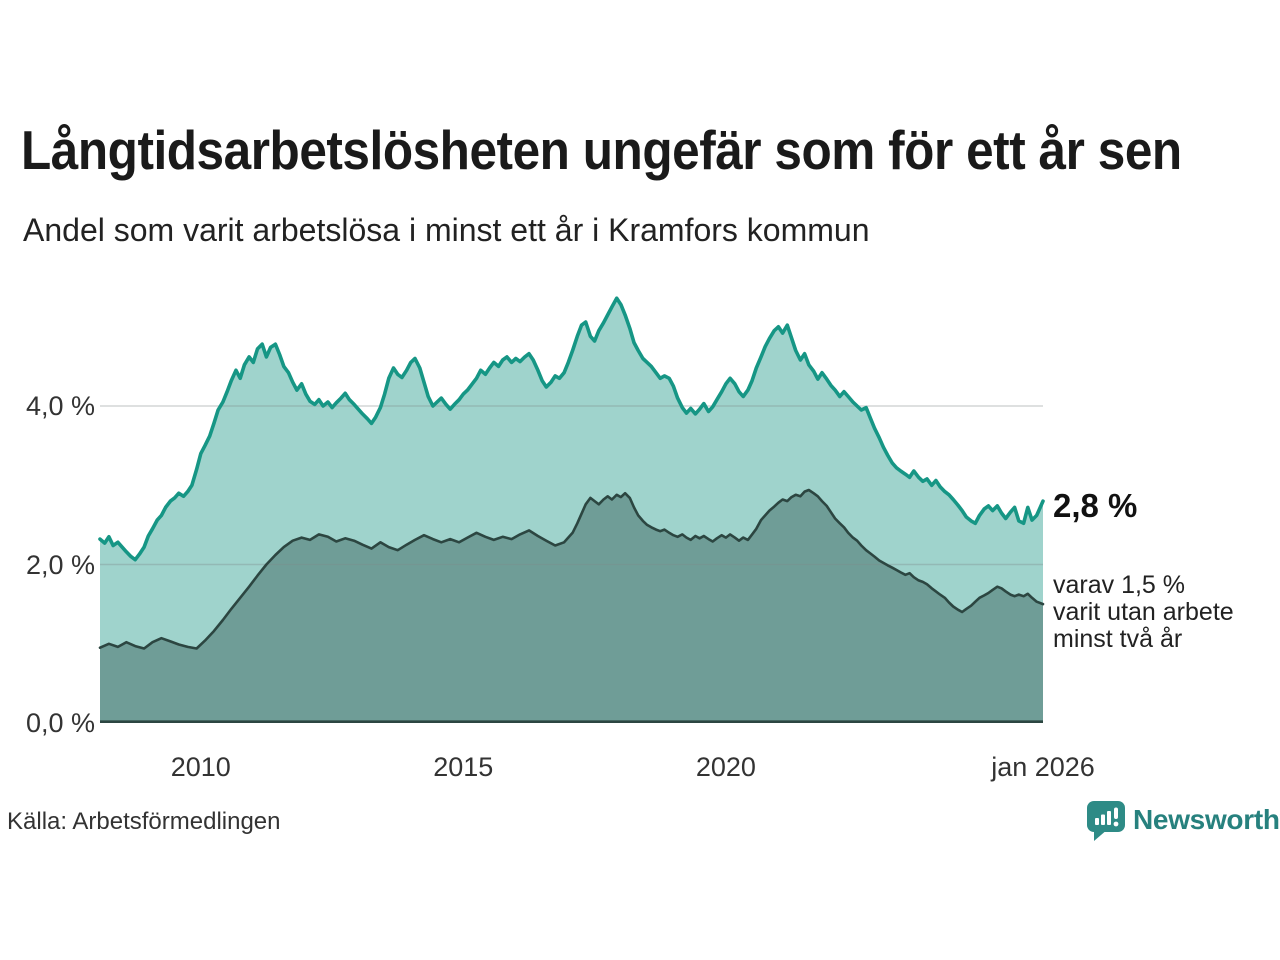 The image size is (1280, 960). Describe the element at coordinates (463, 767) in the screenshot. I see `x-axis-tick-label: 2015` at that location.